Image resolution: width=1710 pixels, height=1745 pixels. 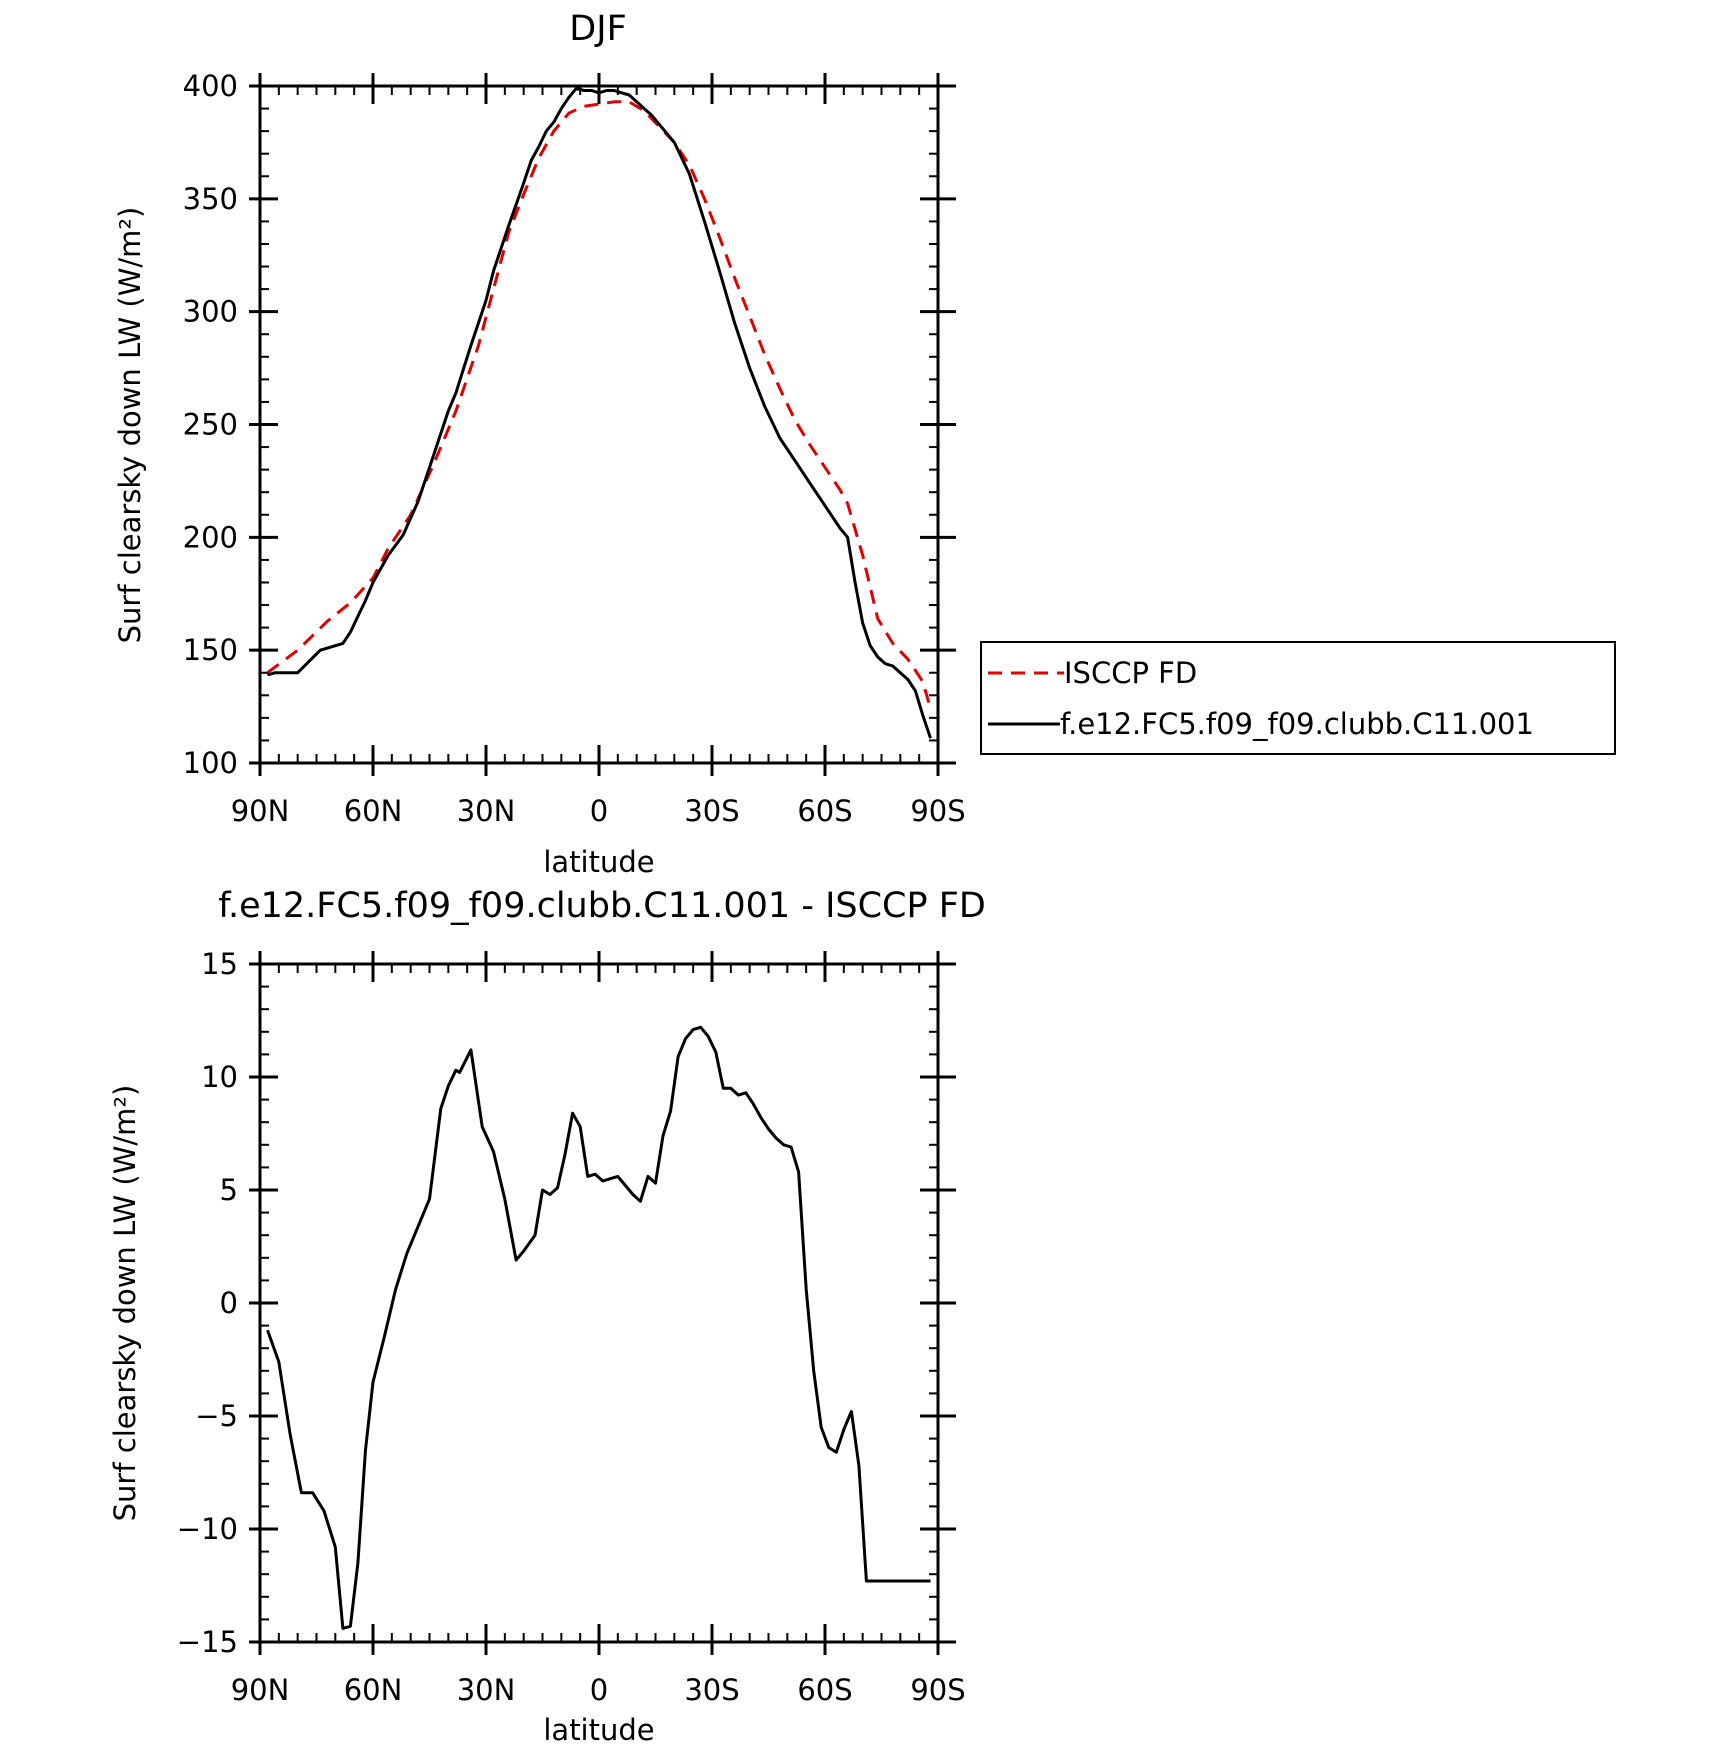 What do you see at coordinates (125, 1303) in the screenshot?
I see `bottom-y-axis-title: Surf clearsky down LW (W/m²)` at bounding box center [125, 1303].